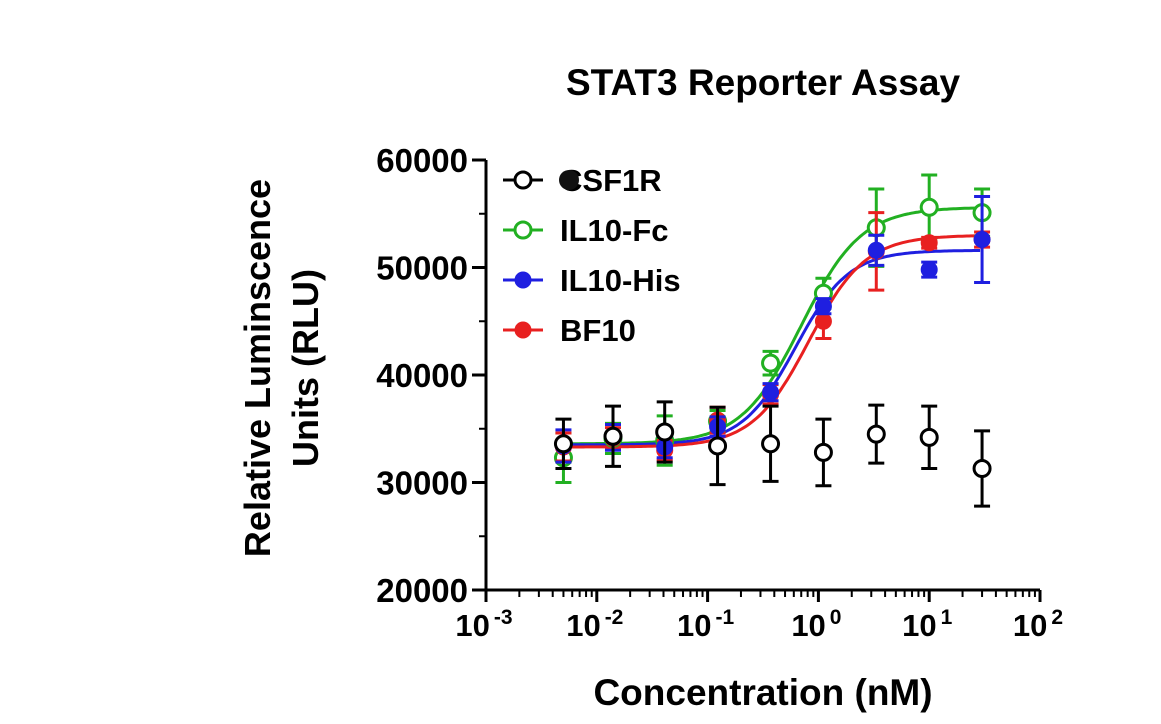  What do you see at coordinates (592, 255) in the screenshot?
I see `legend: CSF1R IL10-Fc IL10-His BF10` at bounding box center [592, 255].